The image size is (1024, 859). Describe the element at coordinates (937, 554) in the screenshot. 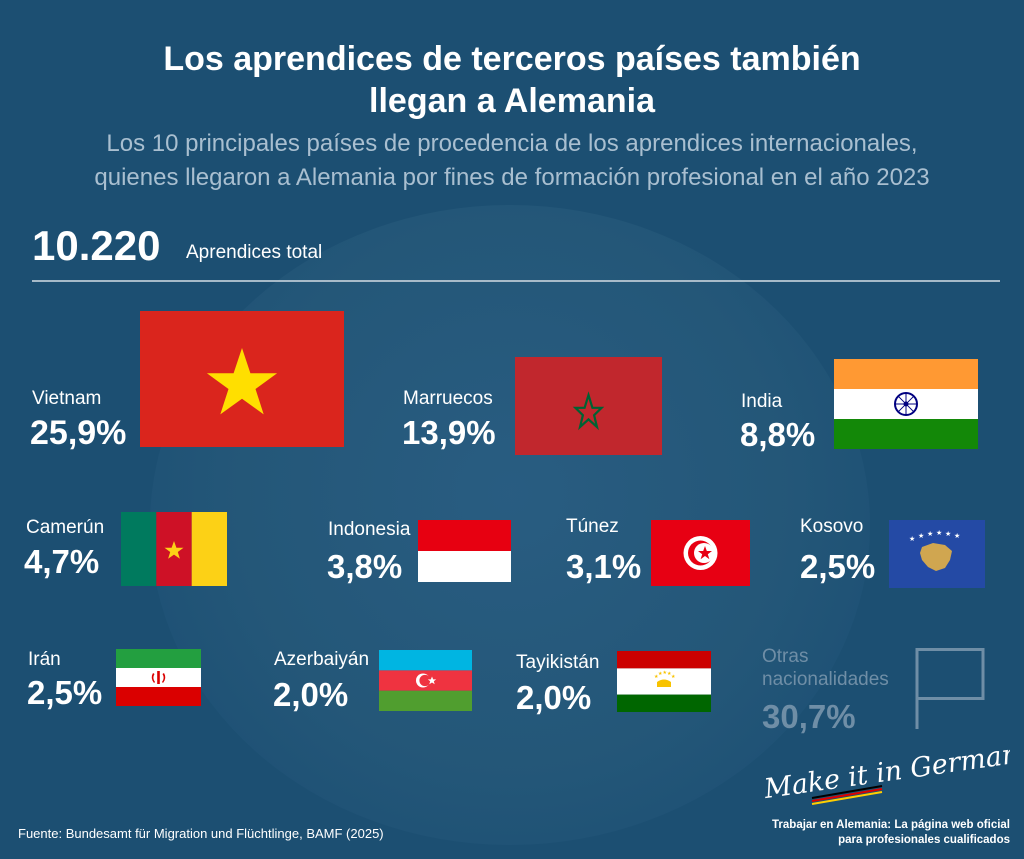

I see `kosovo-flag: ★ ★ ★ ★ ★ ★` at that location.